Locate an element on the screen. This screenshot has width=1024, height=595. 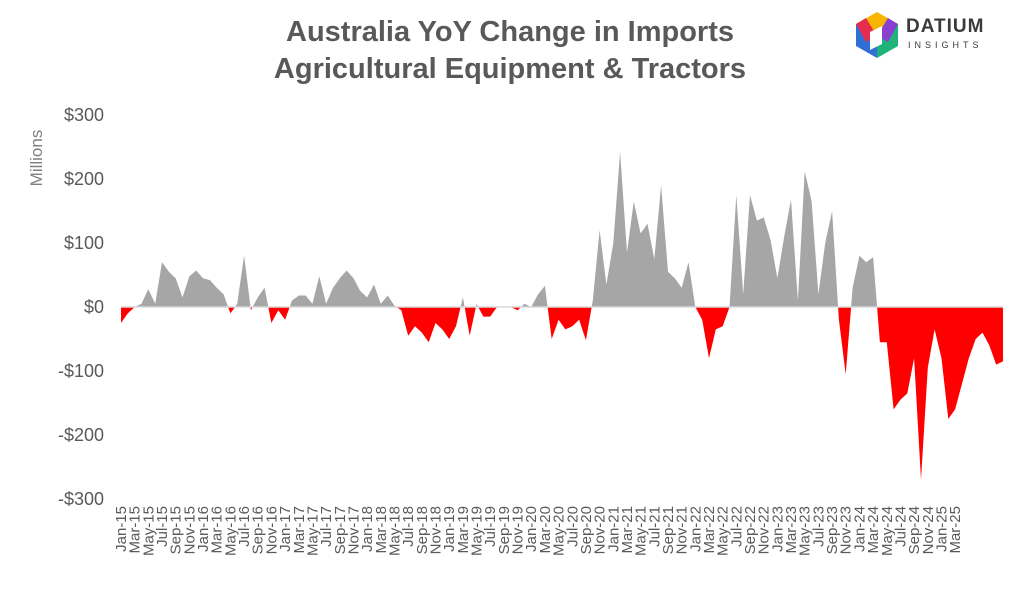
x-tick-label: Mar-16 is located at coordinates (217, 530).